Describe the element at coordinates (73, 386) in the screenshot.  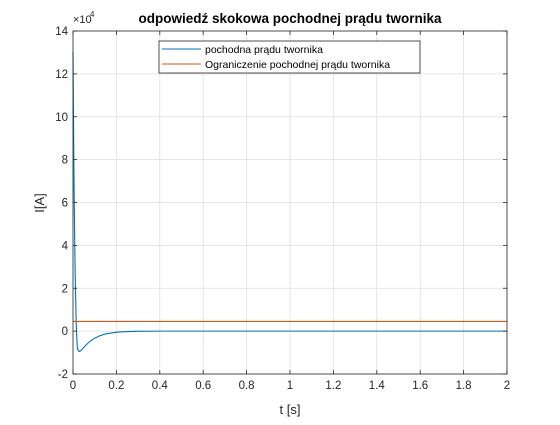
I see `x-tick-label: 0` at that location.